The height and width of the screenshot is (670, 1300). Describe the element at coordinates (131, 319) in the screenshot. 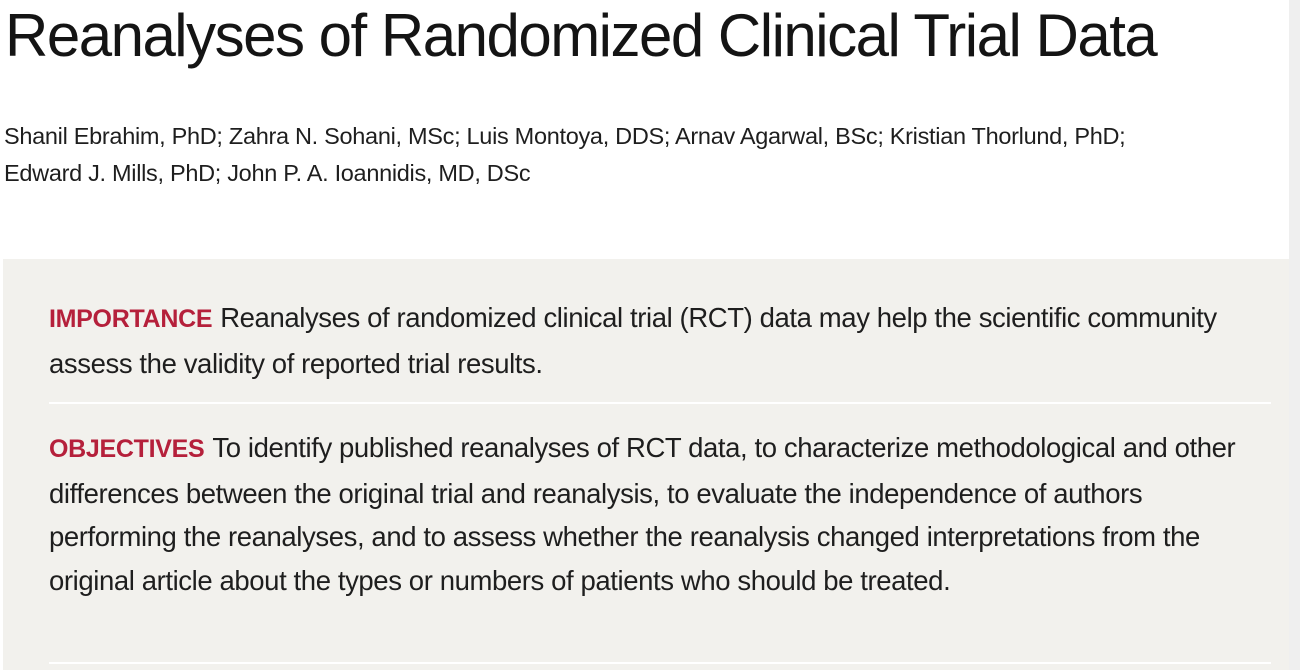

I see `importance-label: IMPORTANCE` at that location.